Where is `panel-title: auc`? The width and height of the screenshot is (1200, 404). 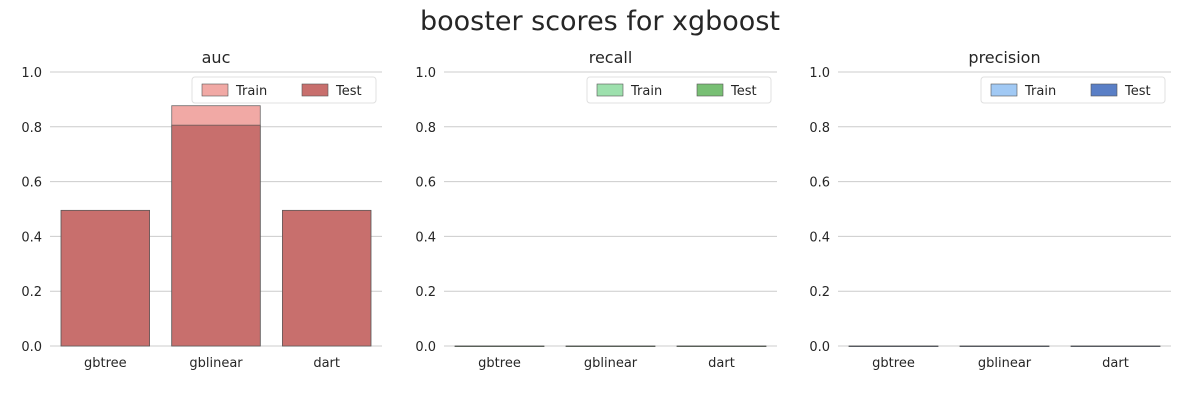
panel-title: auc is located at coordinates (216, 57).